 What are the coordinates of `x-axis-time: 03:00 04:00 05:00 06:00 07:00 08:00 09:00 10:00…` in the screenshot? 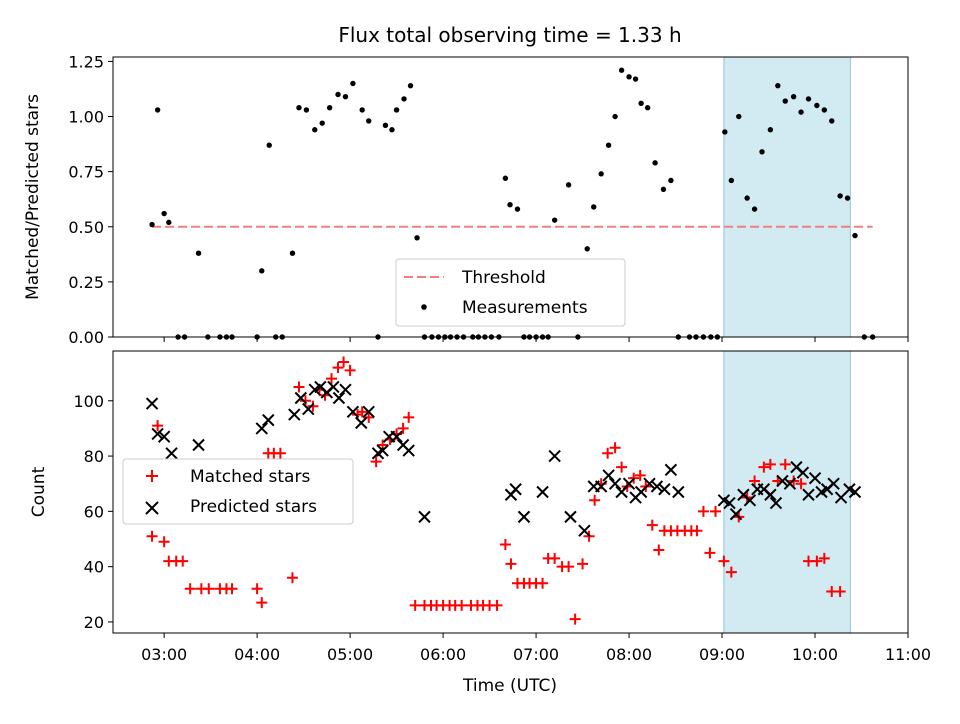 It's located at (536, 648).